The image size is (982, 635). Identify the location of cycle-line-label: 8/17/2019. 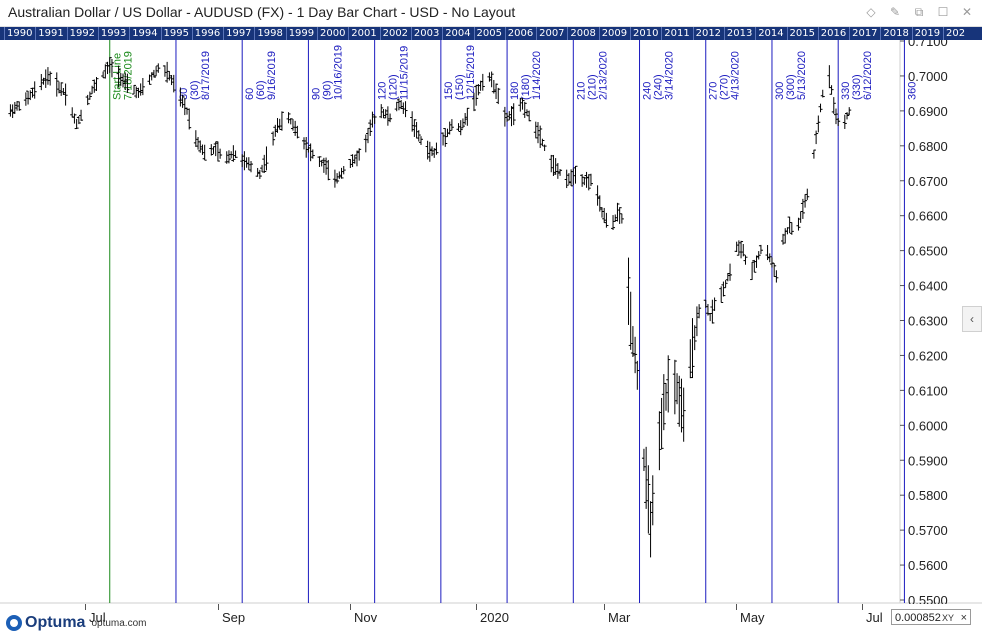
(206, 75).